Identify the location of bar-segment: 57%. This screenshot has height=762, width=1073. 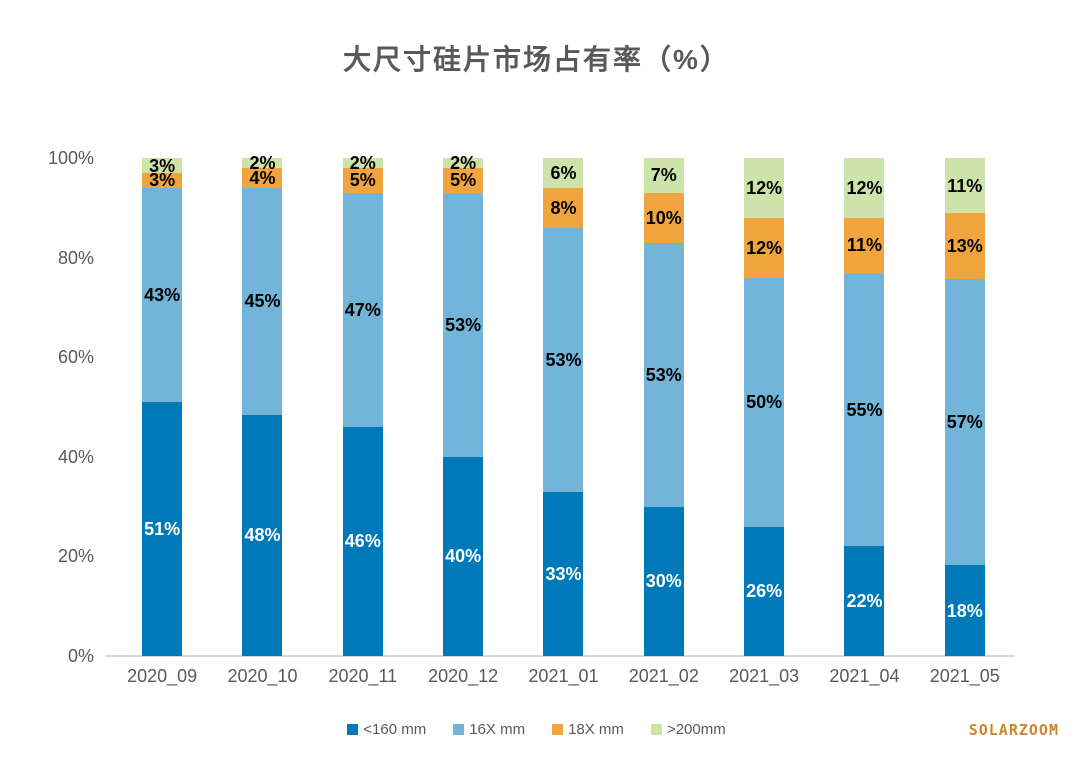
(964, 422).